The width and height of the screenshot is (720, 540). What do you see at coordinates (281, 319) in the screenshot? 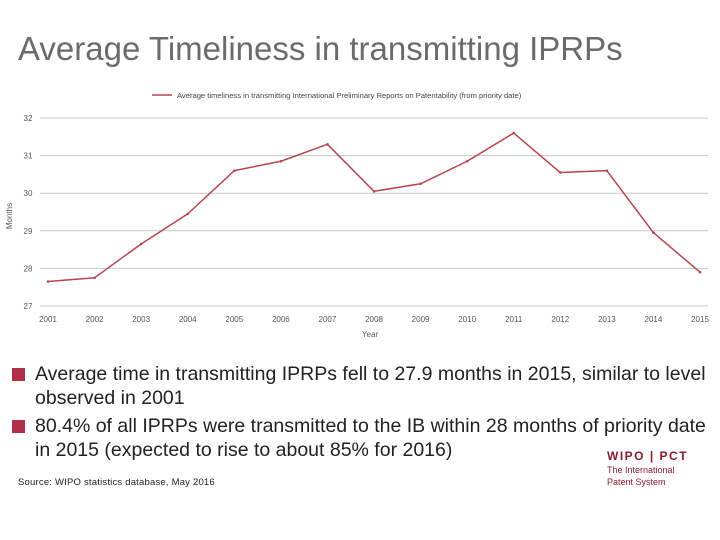
I see `x-tick-label: 2006` at bounding box center [281, 319].